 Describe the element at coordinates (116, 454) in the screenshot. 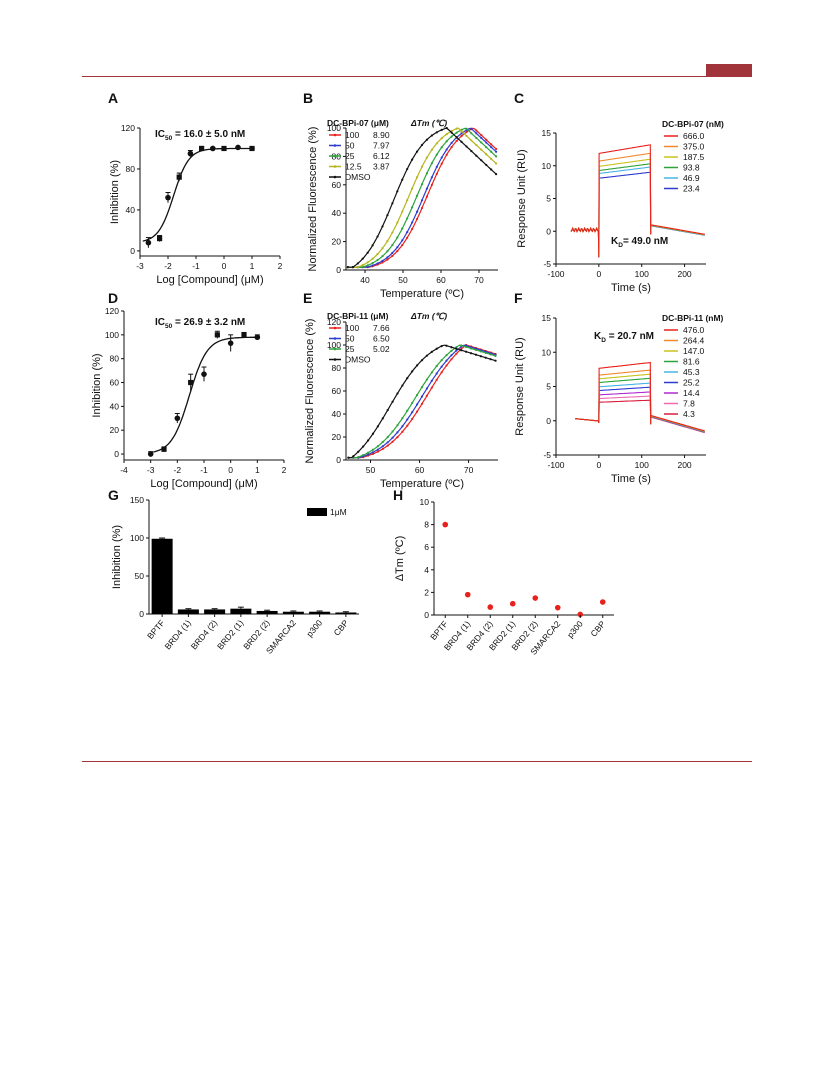

I see `y-tick-label-d: 0` at that location.